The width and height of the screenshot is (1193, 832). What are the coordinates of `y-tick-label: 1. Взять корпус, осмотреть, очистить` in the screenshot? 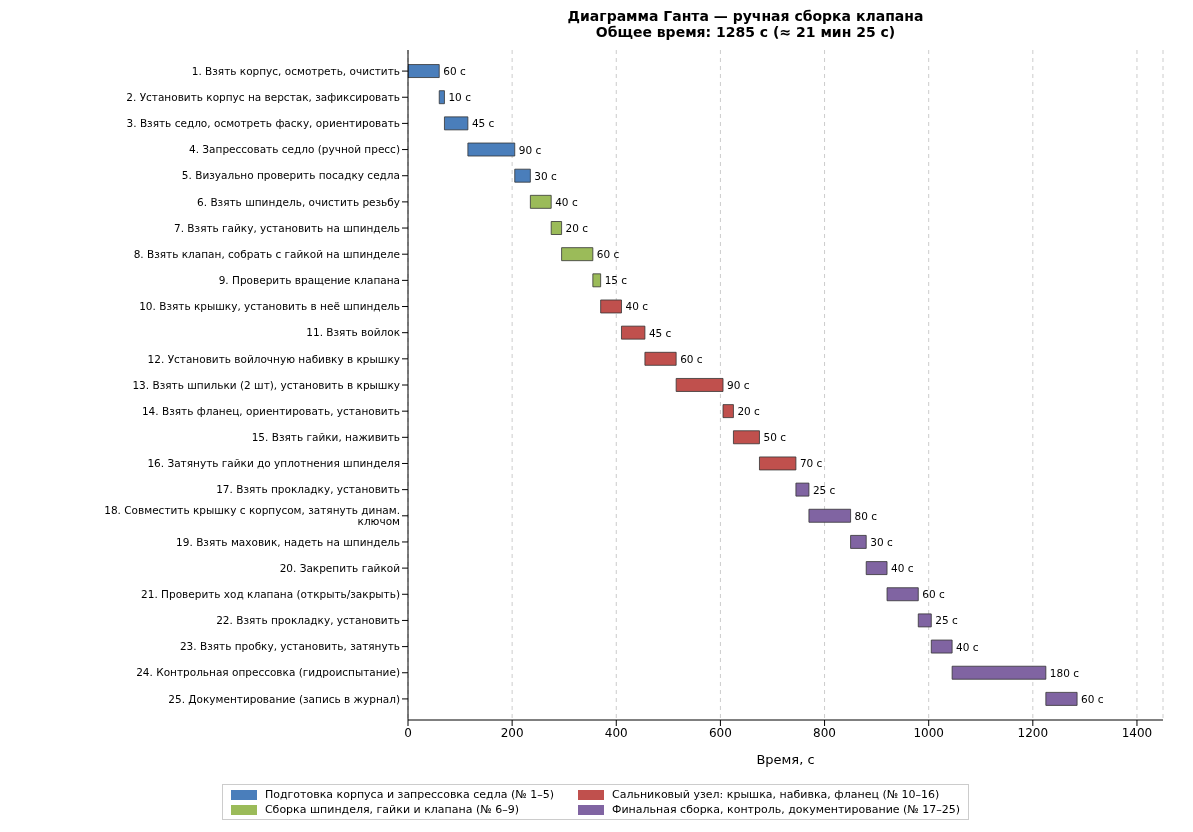 It's located at (295, 70).